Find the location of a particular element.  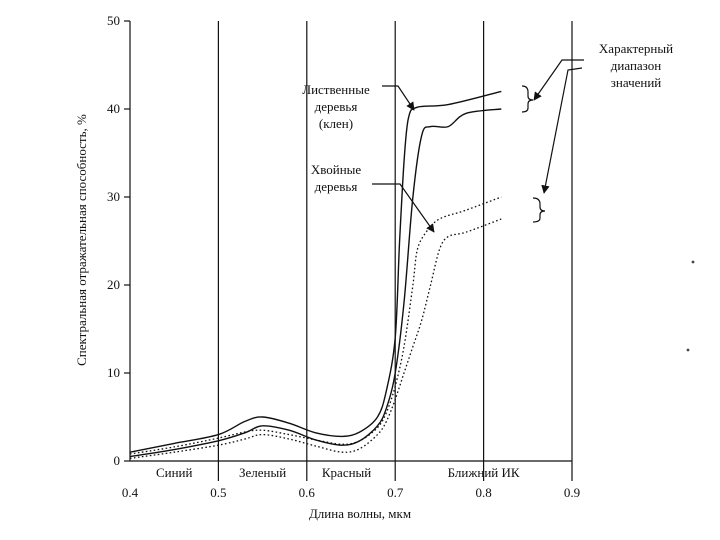

band-label: Ближний ИК is located at coordinates (484, 472).